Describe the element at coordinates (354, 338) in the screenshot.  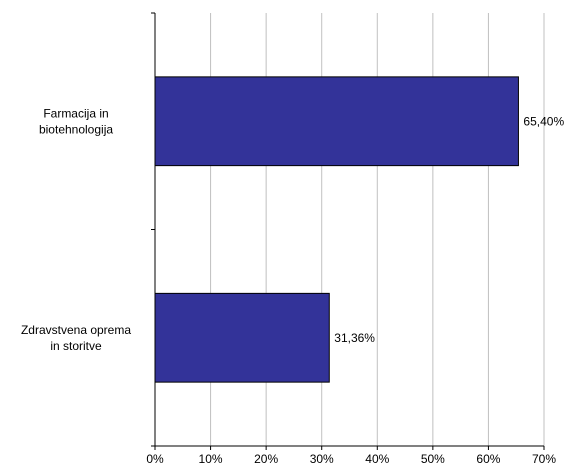
I see `data-label: 31,36%` at that location.